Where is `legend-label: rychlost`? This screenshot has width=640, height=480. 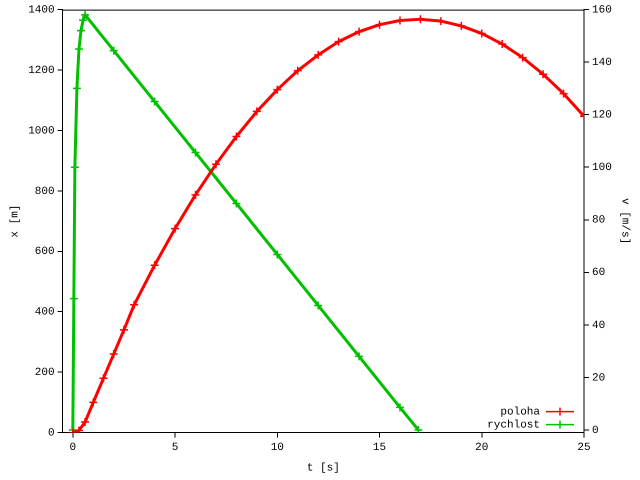
legend-label: rychlost is located at coordinates (513, 426).